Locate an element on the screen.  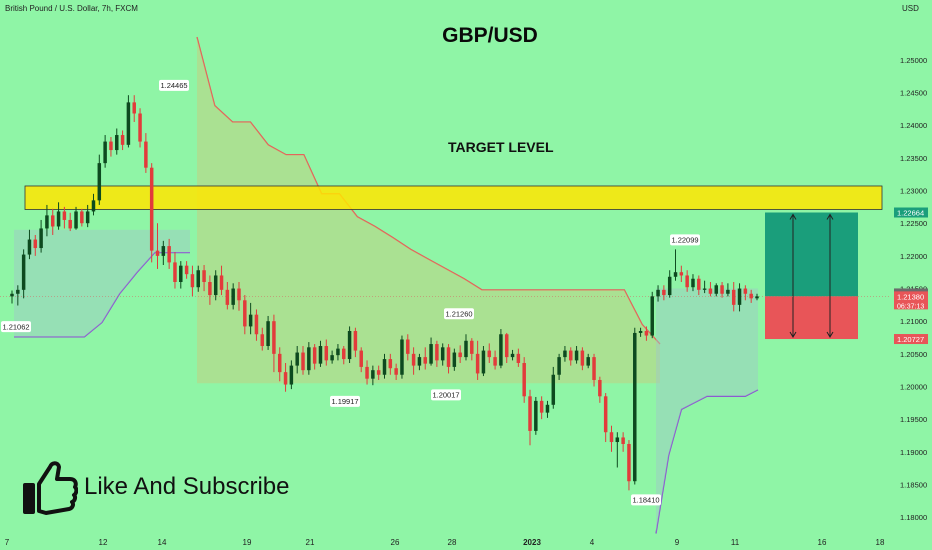
symbol-header: British Pound / U.S. Dollar, 7h, FXCM is located at coordinates (71, 8).